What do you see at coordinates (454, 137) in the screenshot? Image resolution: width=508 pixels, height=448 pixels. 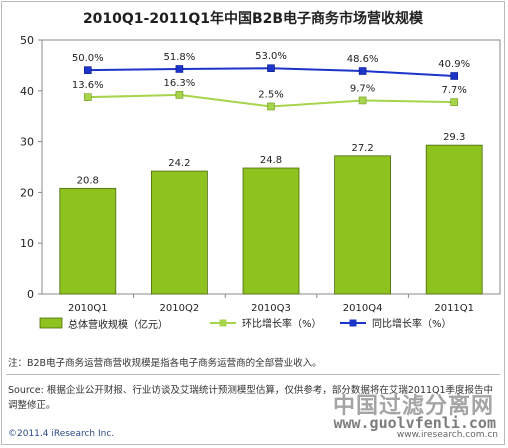 I see `bar-value-label: 29.3` at bounding box center [454, 137].